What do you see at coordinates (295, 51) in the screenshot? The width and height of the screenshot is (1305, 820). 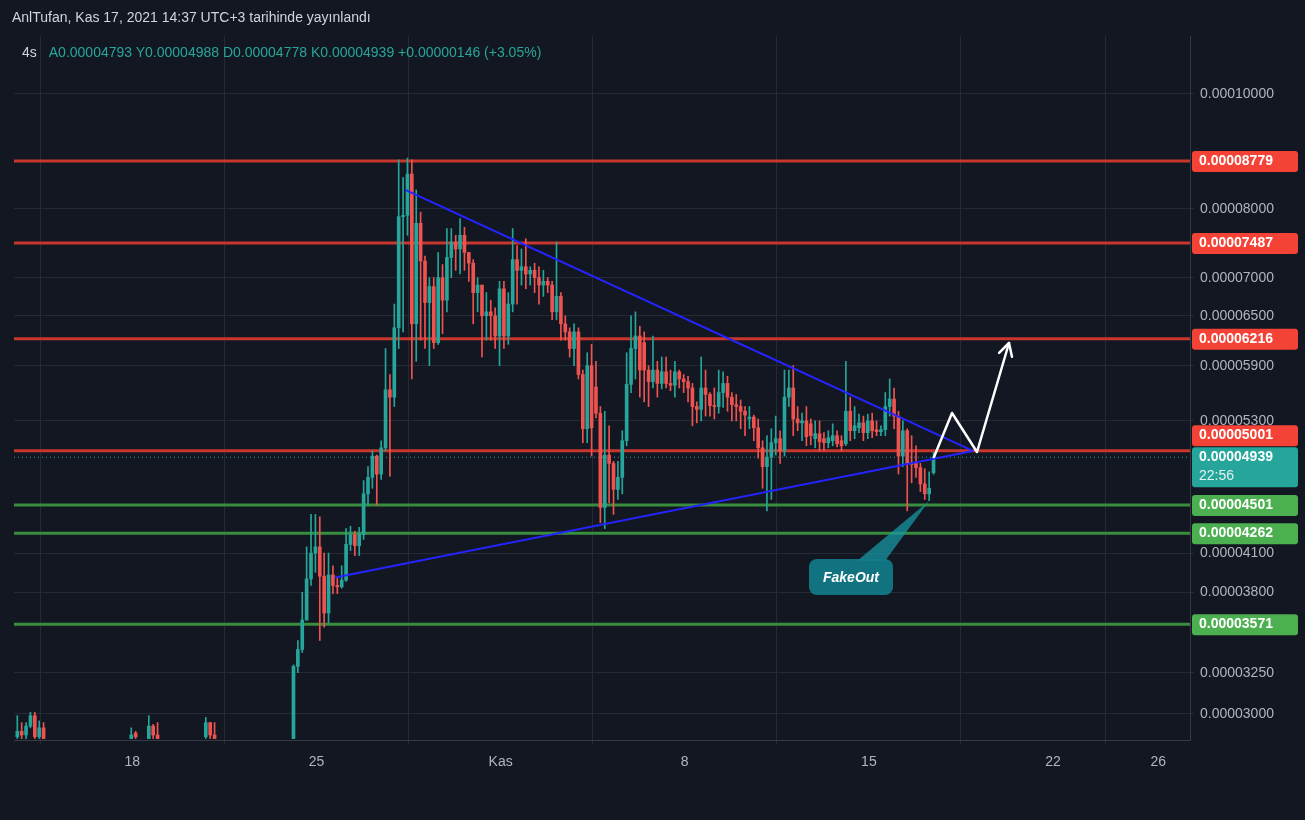 I see `text: A0.00004793 Y0.00004988 D0.00004778 K0.00004939 +0.00000146 (+3.05%)` at bounding box center [295, 51].